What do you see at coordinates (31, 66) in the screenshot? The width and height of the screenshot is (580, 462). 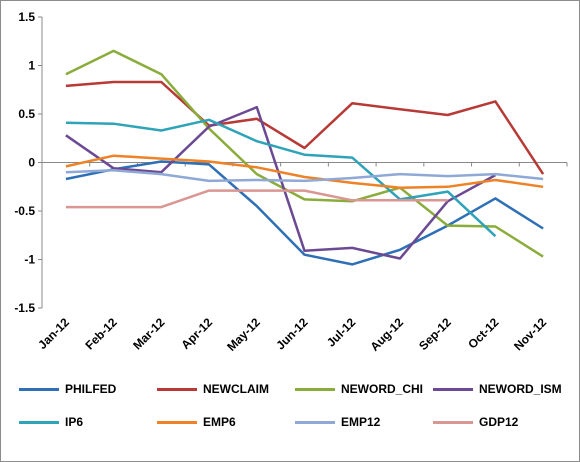 I see `y-tick-label: 1` at bounding box center [31, 66].